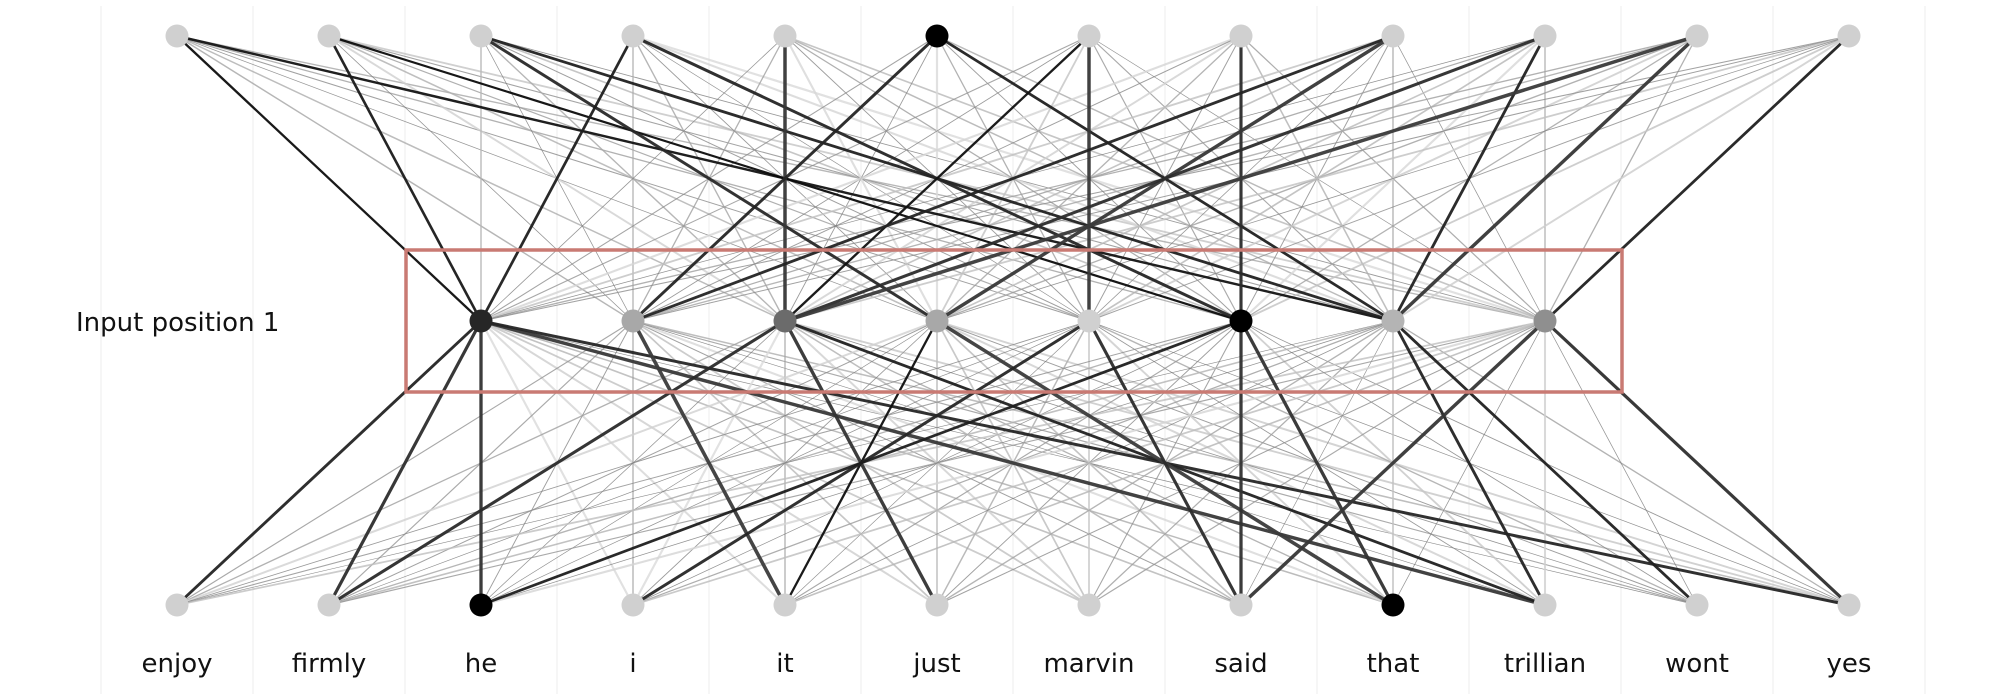 The height and width of the screenshot is (700, 2000). What do you see at coordinates (785, 605) in the screenshot?
I see `node-bottom-it` at bounding box center [785, 605].